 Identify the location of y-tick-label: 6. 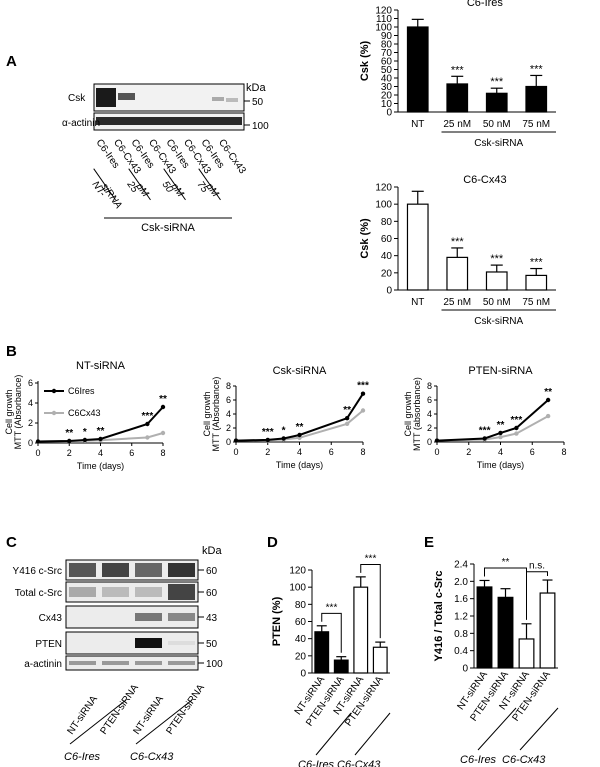
(228, 400).